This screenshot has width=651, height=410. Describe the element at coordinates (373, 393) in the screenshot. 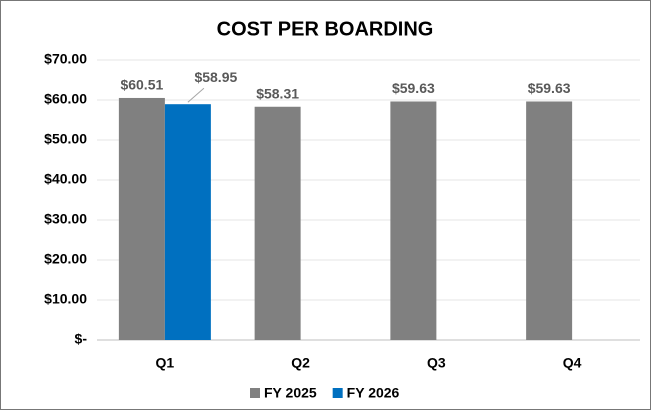

I see `legend-label: FY 2026` at that location.